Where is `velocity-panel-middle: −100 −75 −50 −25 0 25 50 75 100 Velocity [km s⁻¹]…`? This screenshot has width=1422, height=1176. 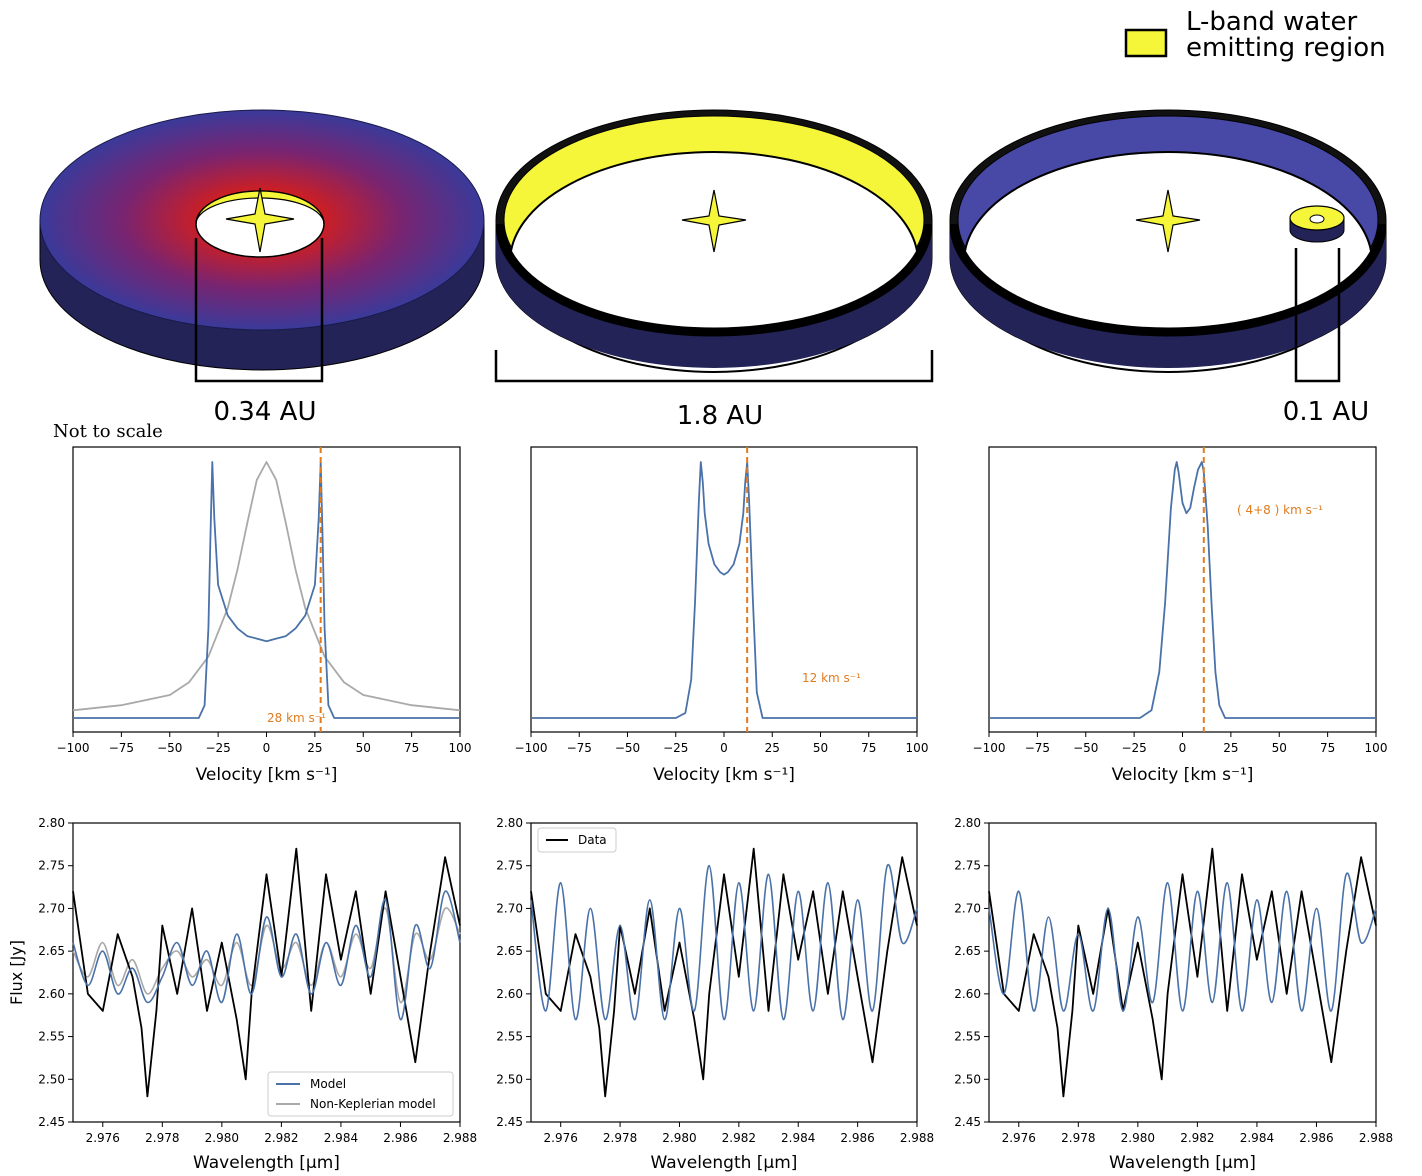 velocity-panel-middle: −100 −75 −50 −25 0 25 50 75 100 Velocity [km s⁻¹]… is located at coordinates (722, 615).